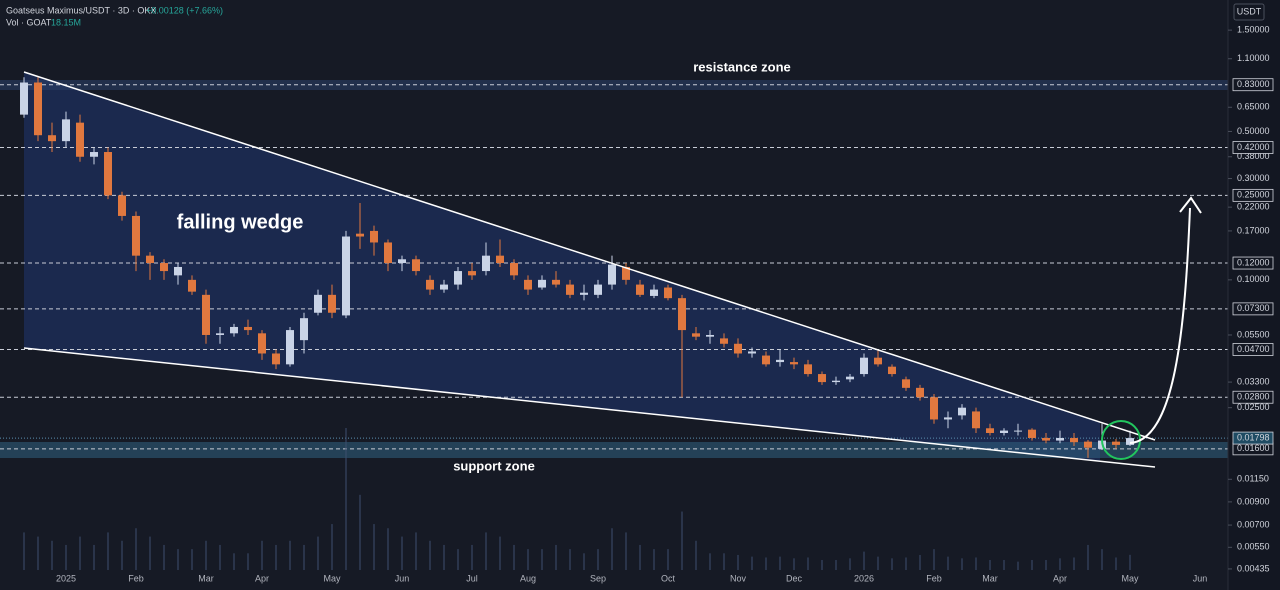 The height and width of the screenshot is (590, 1280). Describe the element at coordinates (29, 22) in the screenshot. I see `volume-title: Vol · GOAT` at that location.